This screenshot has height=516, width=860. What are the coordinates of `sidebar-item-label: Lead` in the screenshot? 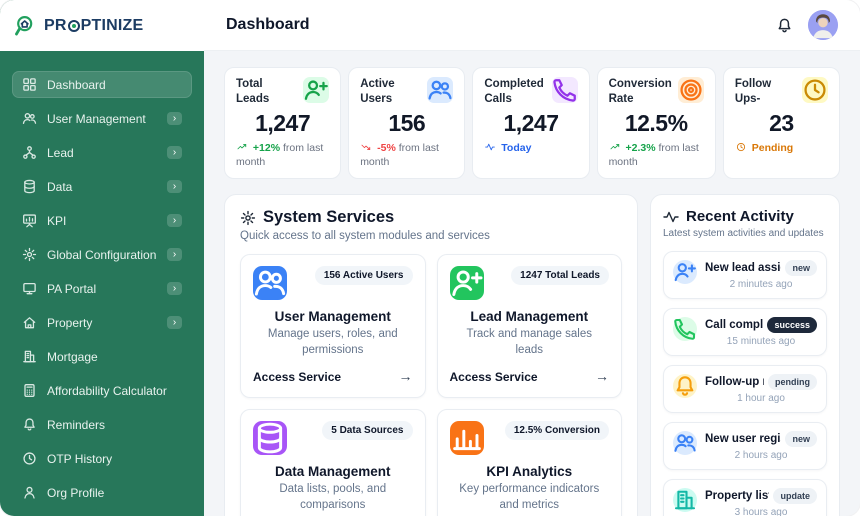 It's located at (60, 152).